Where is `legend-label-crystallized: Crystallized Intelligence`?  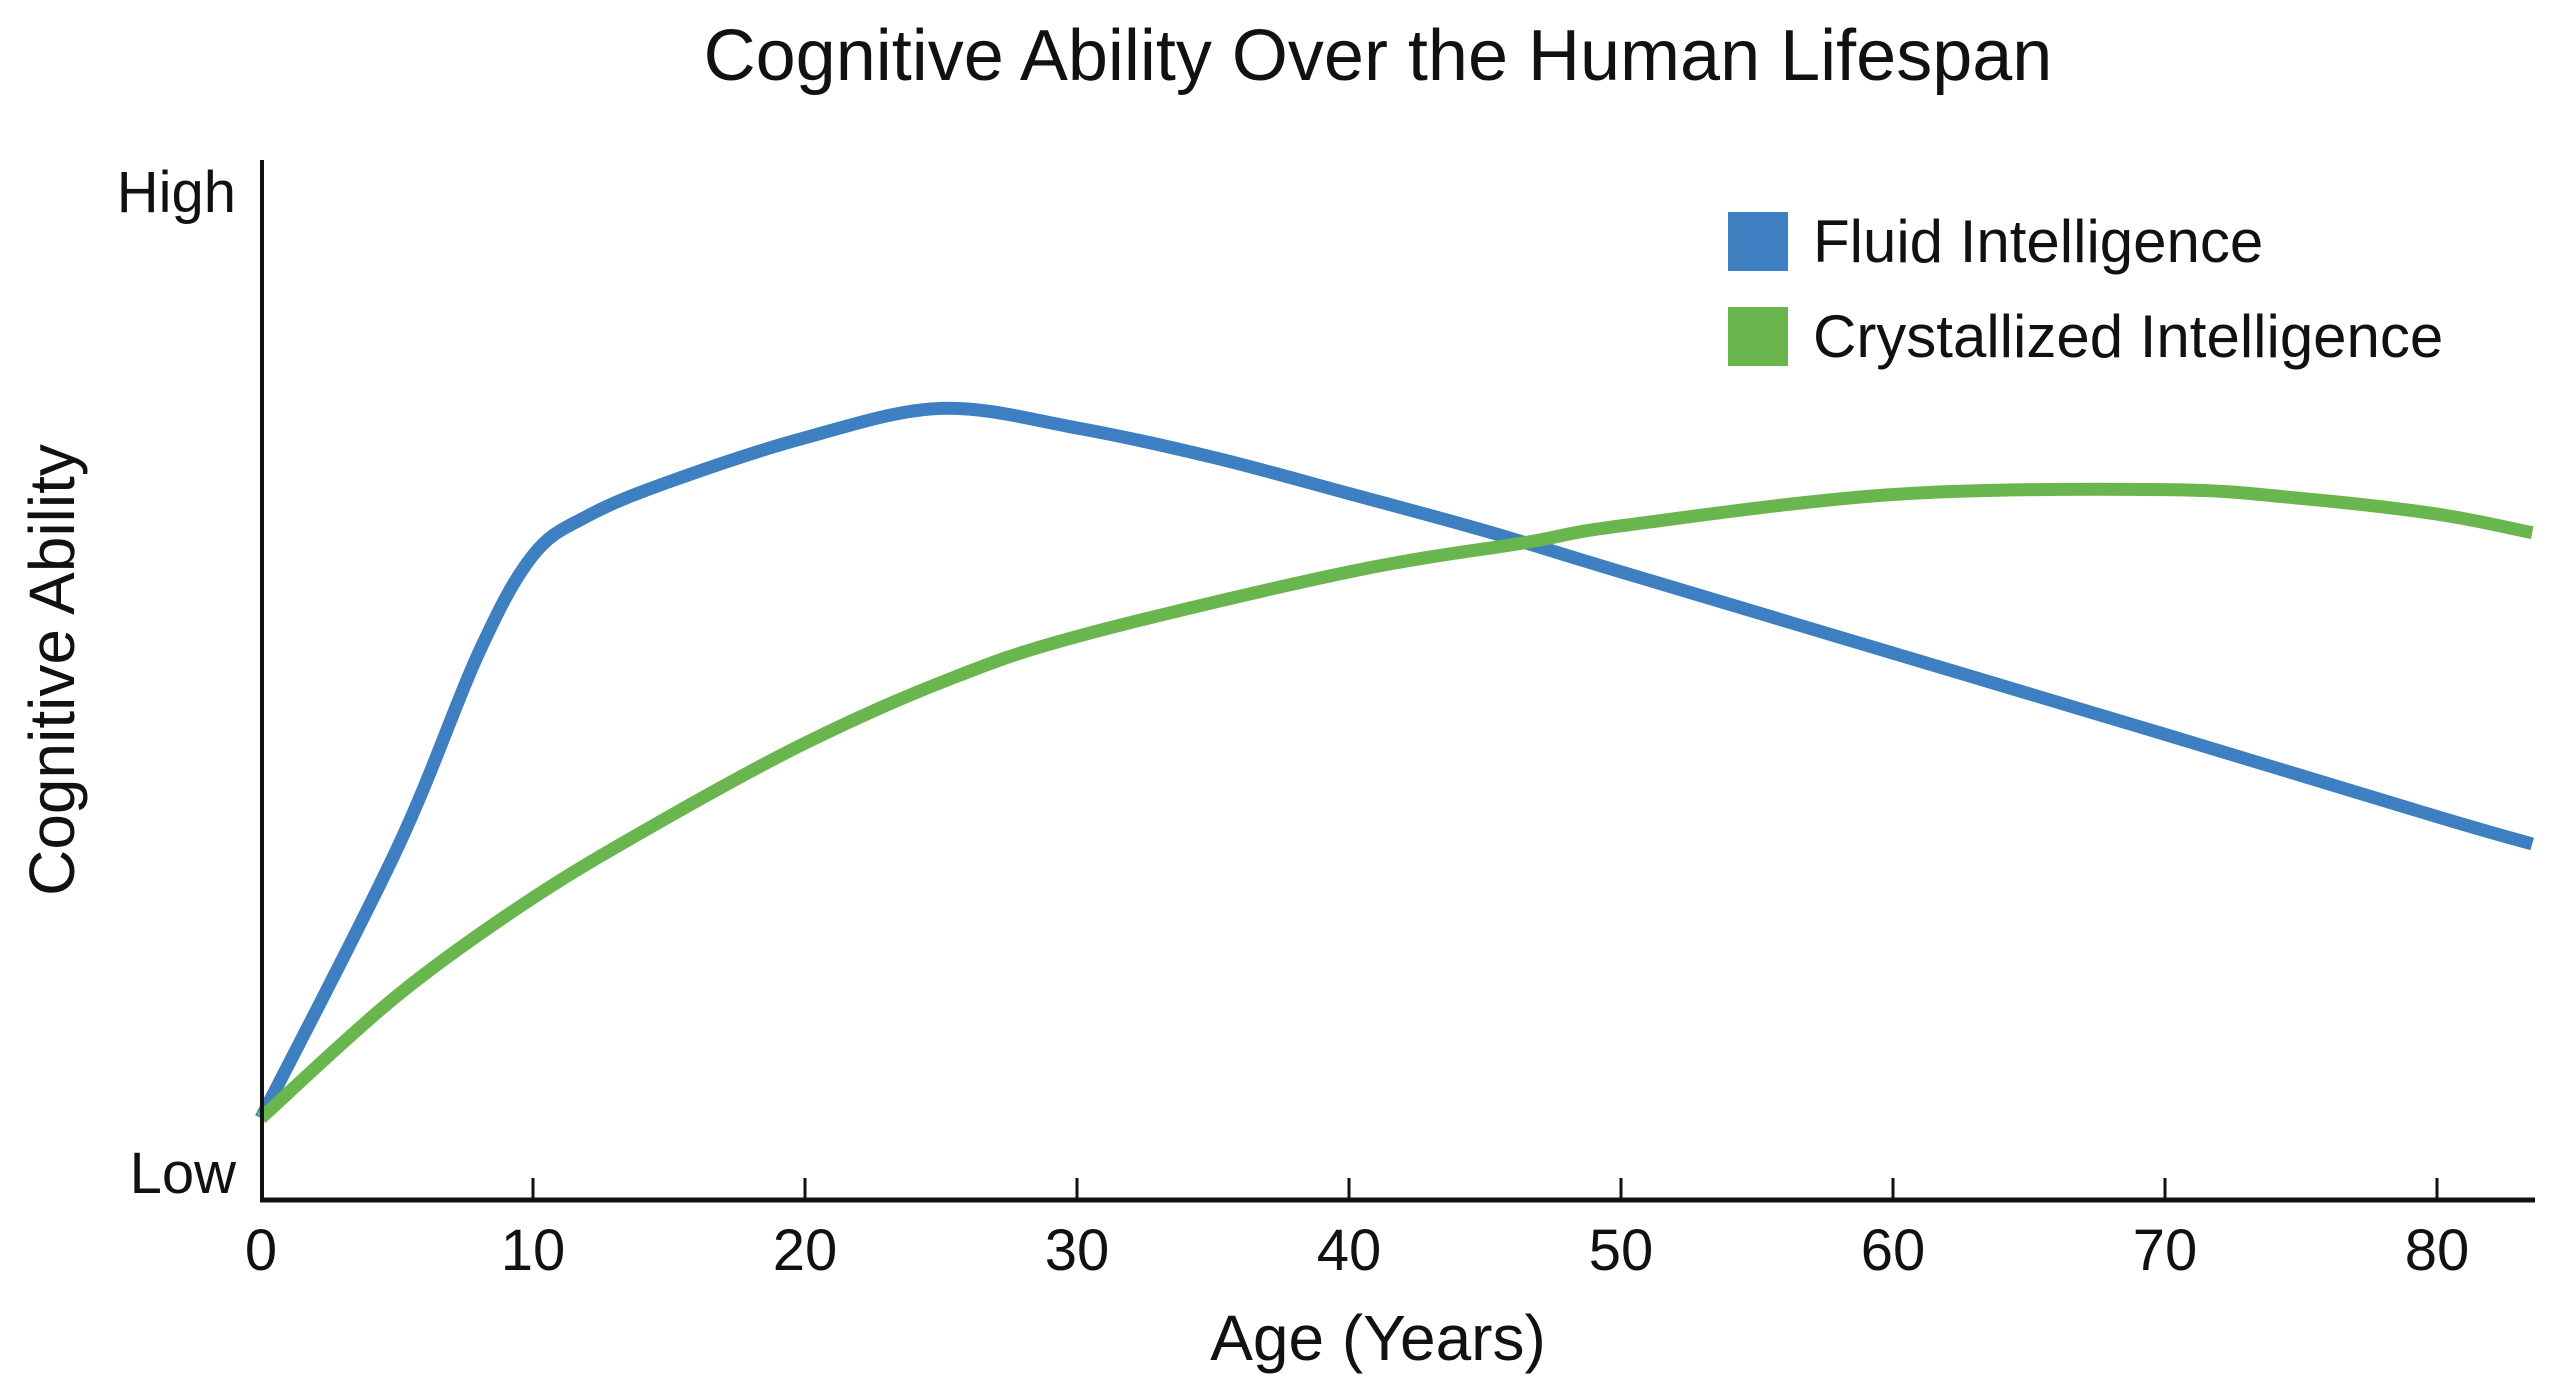 legend-label-crystallized: Crystallized Intelligence is located at coordinates (2128, 336).